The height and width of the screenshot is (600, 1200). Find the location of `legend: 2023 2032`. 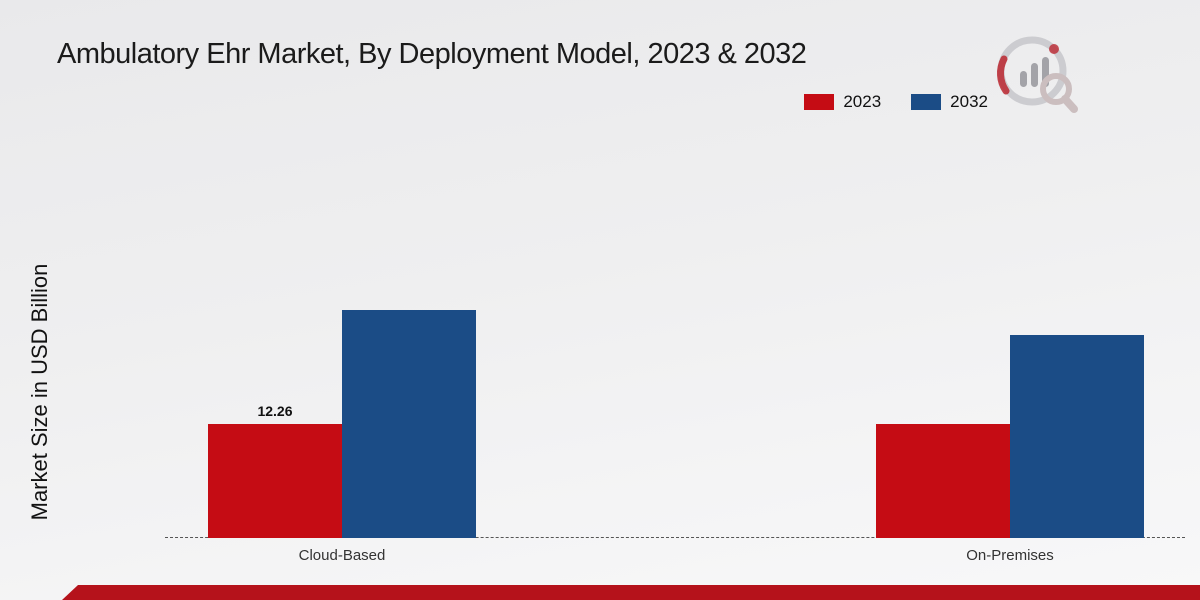

legend: 2023 2032 is located at coordinates (896, 102).